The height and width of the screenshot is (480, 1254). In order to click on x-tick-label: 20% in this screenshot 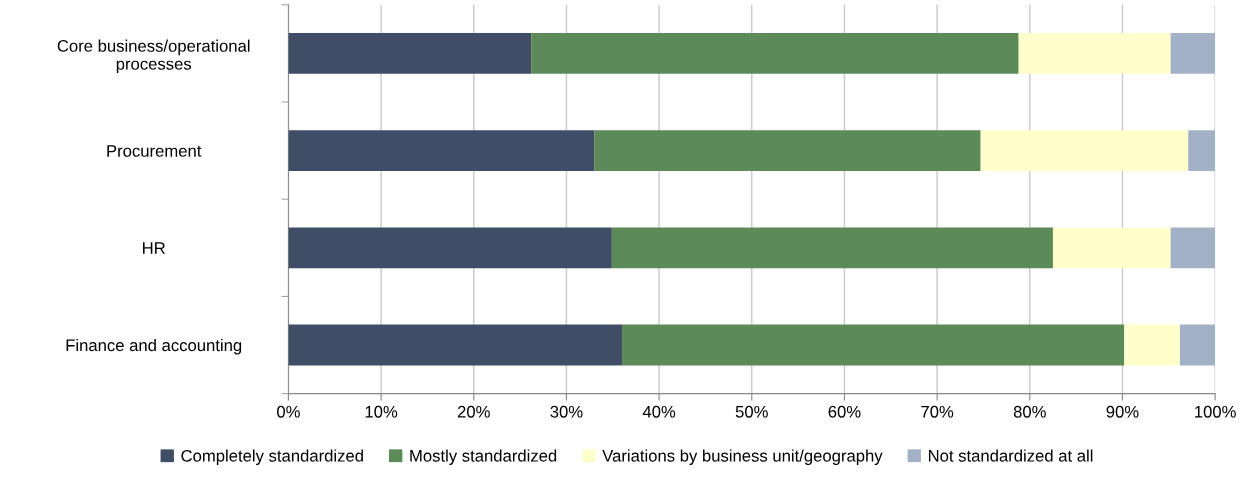, I will do `click(473, 411)`.